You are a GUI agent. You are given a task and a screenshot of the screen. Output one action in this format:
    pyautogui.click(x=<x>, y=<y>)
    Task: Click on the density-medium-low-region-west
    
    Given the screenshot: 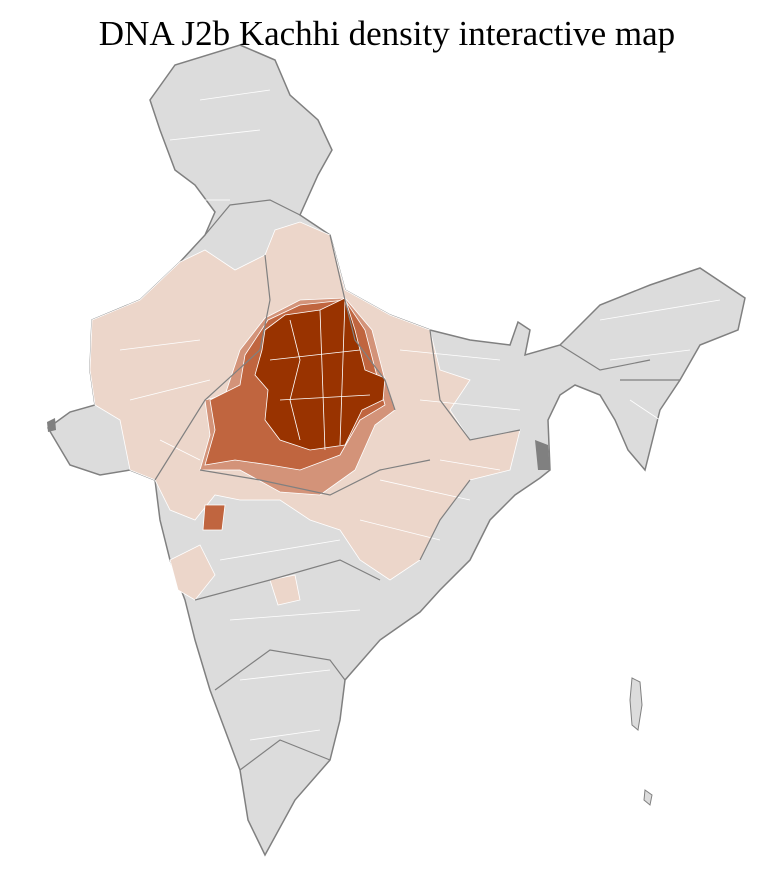 What is the action you would take?
    pyautogui.click(x=214, y=517)
    